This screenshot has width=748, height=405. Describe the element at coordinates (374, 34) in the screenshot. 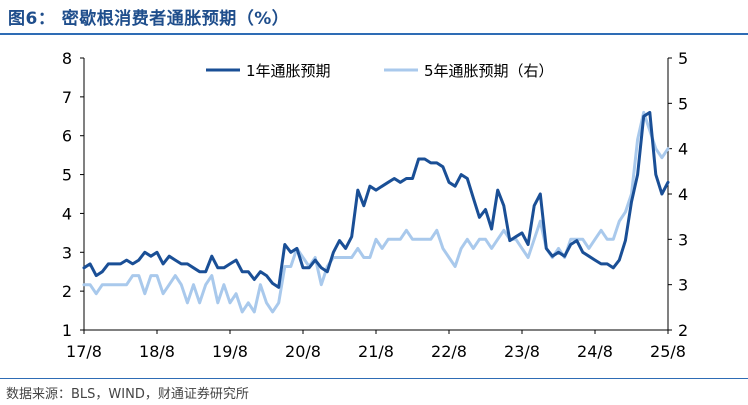

I see `title-rule` at that location.